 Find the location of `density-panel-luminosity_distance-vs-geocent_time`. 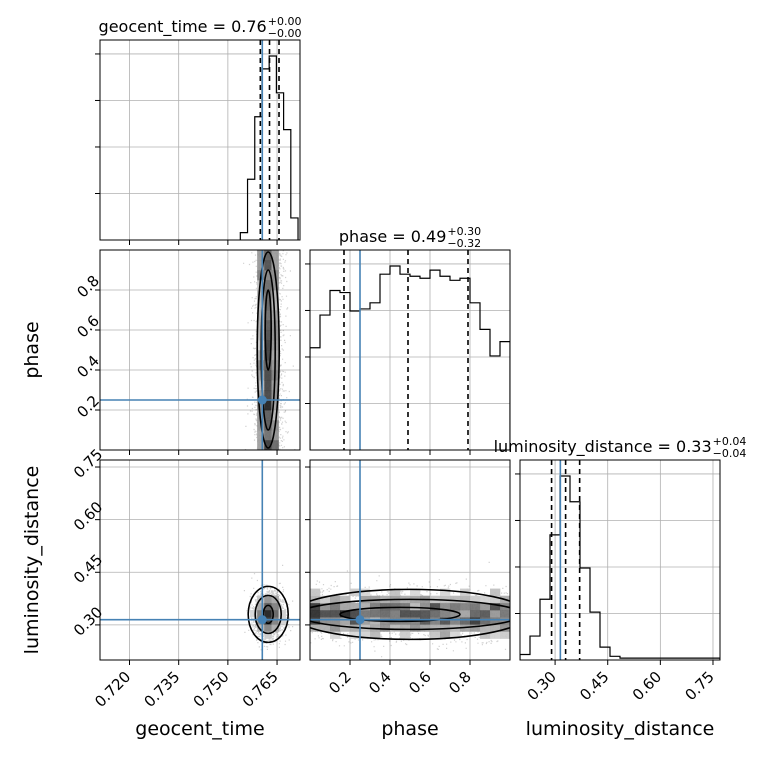

density-panel-luminosity_distance-vs-geocent_time is located at coordinates (200, 560).